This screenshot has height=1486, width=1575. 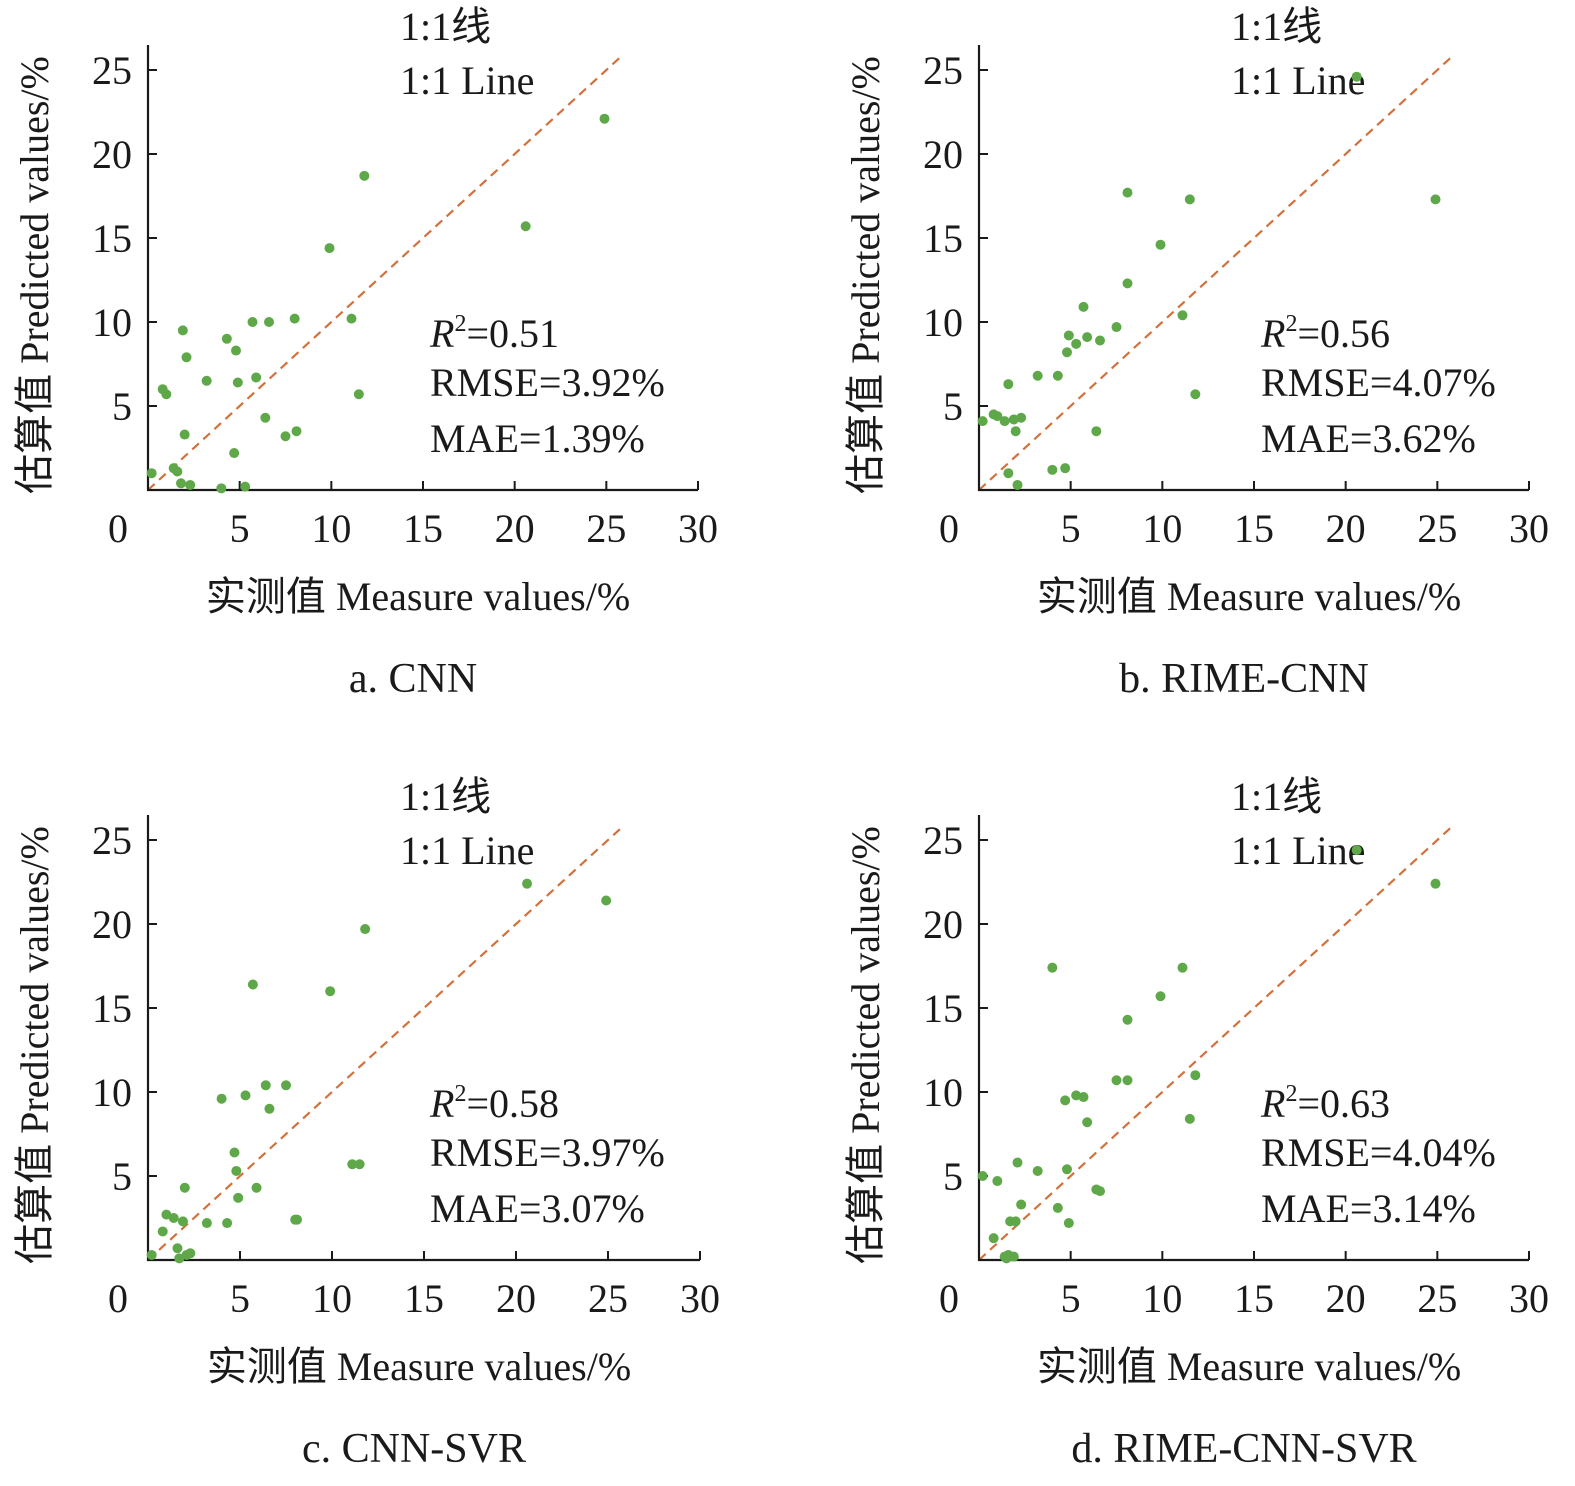 I want to click on metric-rmse: RMSE=4.07%, so click(x=1378, y=382).